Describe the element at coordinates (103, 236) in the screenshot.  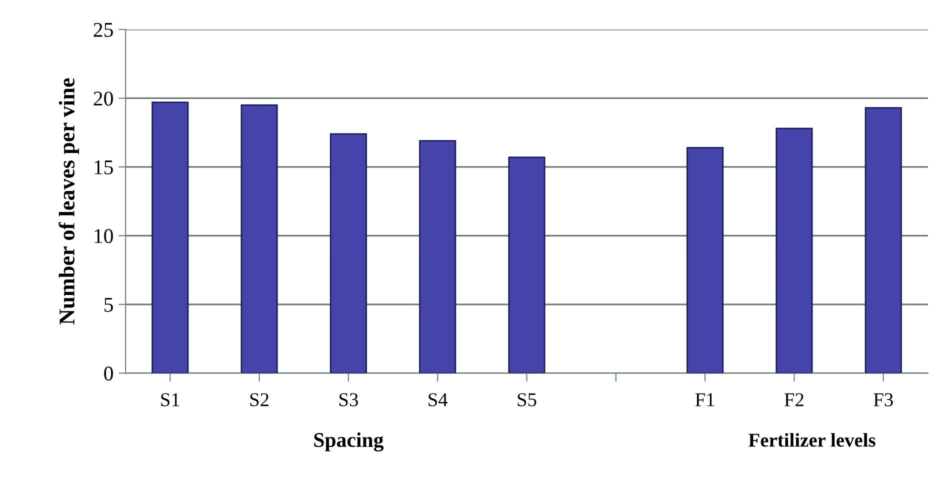
I see `y-tick-label: 10` at that location.